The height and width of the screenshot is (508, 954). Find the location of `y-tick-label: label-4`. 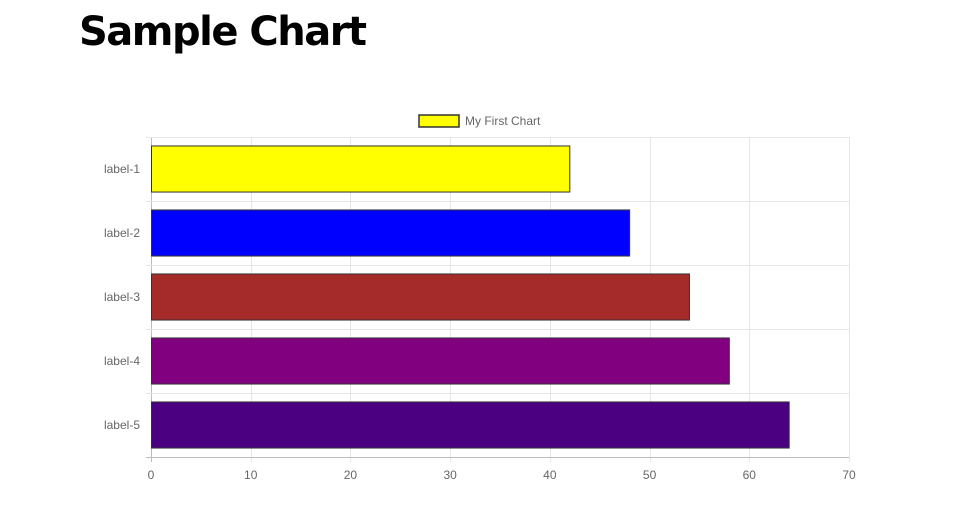

y-tick-label: label-4 is located at coordinates (122, 361).